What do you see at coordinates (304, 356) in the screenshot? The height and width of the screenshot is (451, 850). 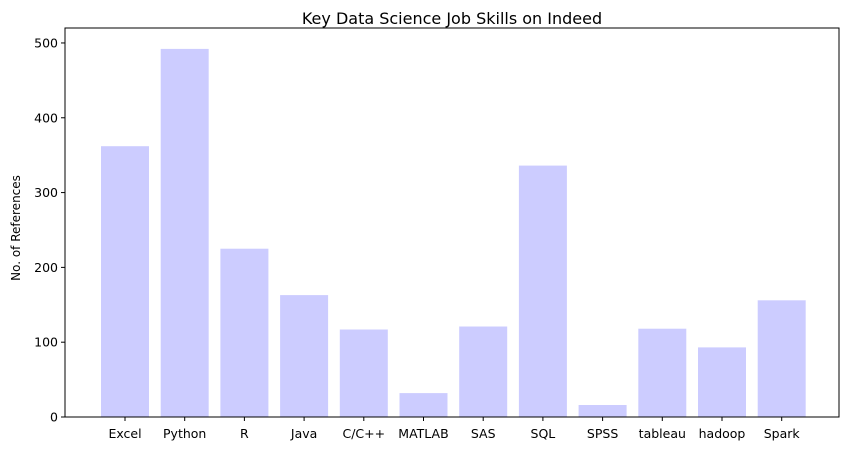 I see `bar-java` at bounding box center [304, 356].